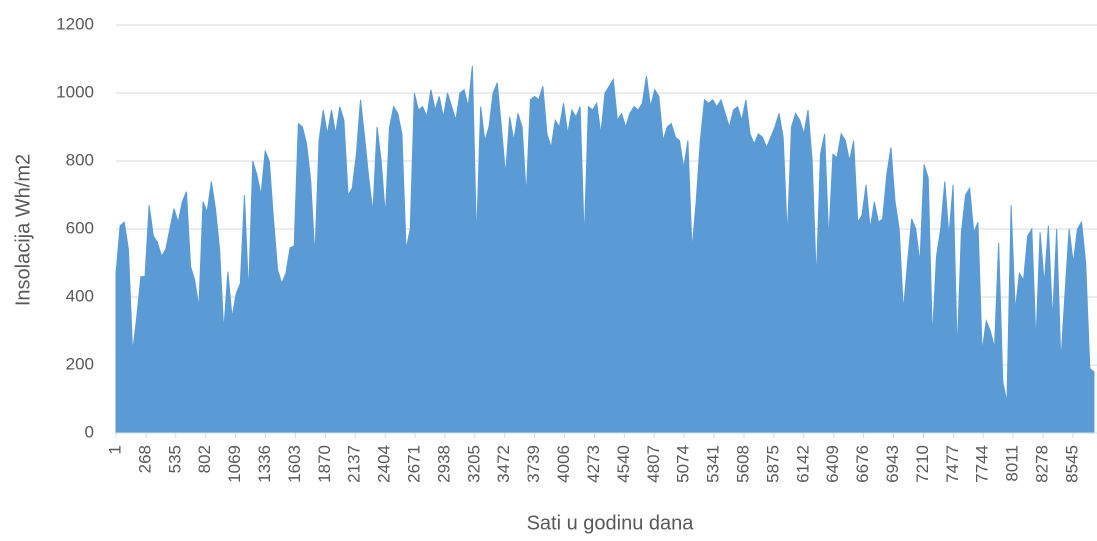  I want to click on x-tick-label: 2938, so click(443, 464).